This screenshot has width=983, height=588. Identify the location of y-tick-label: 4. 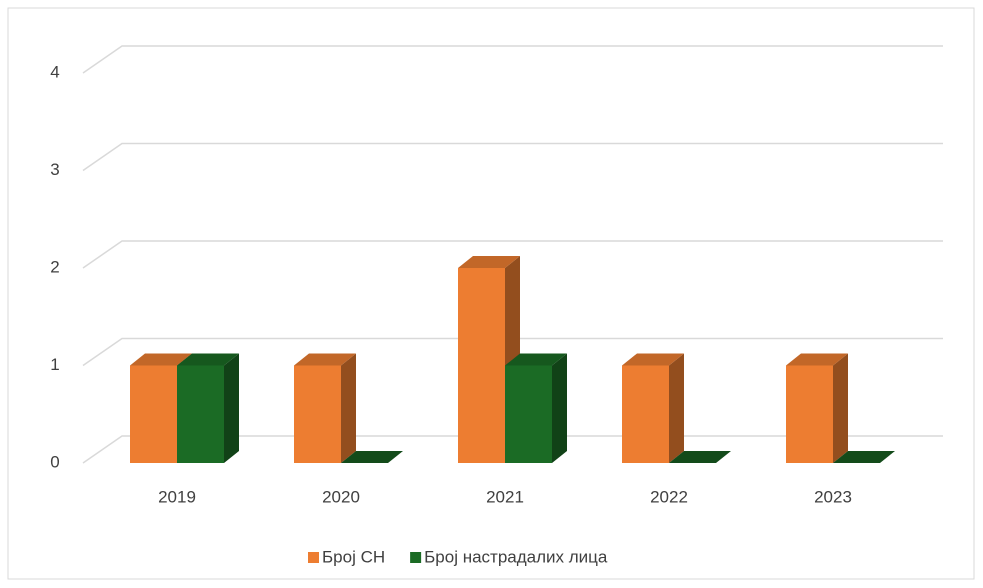
(54, 71).